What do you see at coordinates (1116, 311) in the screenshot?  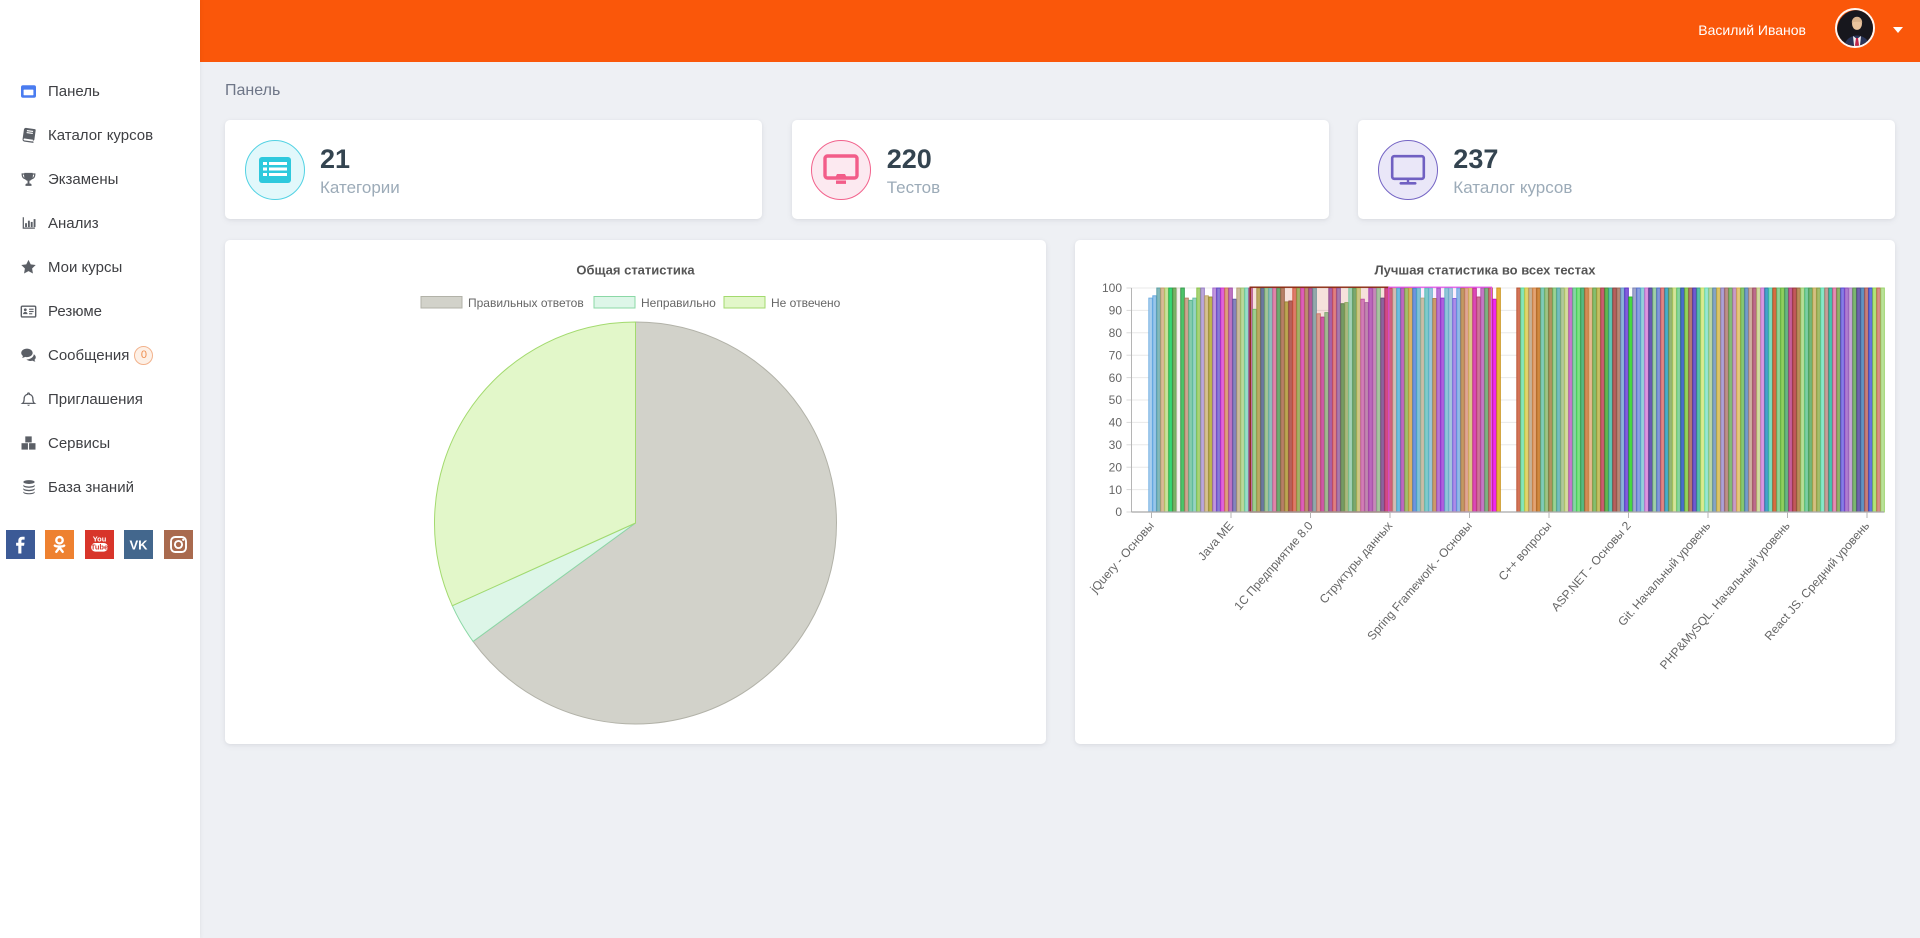 I see `svg-text: 90` at bounding box center [1116, 311].